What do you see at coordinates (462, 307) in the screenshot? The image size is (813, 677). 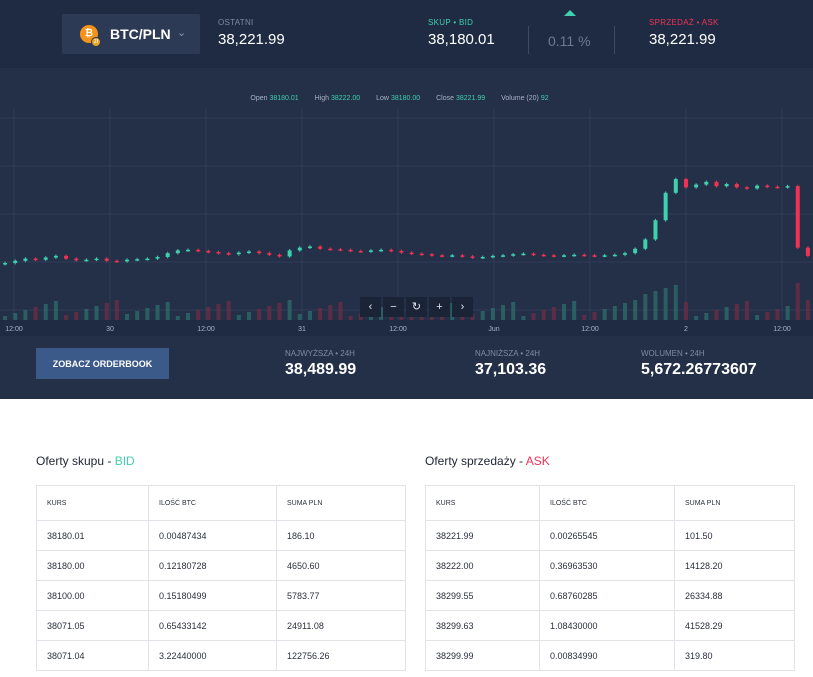 I see `chart-next-button: ›` at bounding box center [462, 307].